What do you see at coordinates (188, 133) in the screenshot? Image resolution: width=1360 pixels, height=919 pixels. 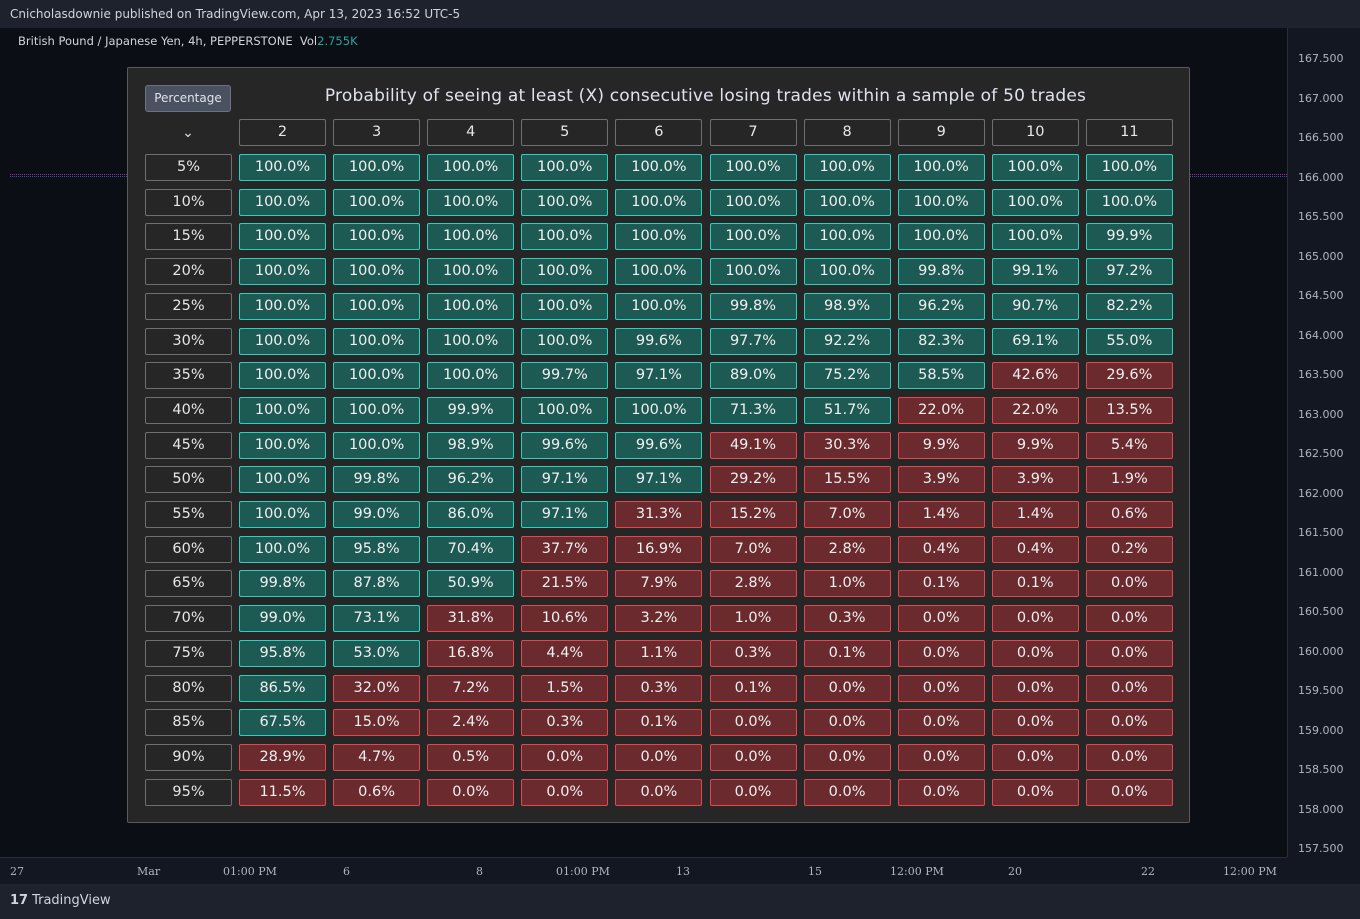 I see `chevron-down-icon: ⌄` at bounding box center [188, 133].